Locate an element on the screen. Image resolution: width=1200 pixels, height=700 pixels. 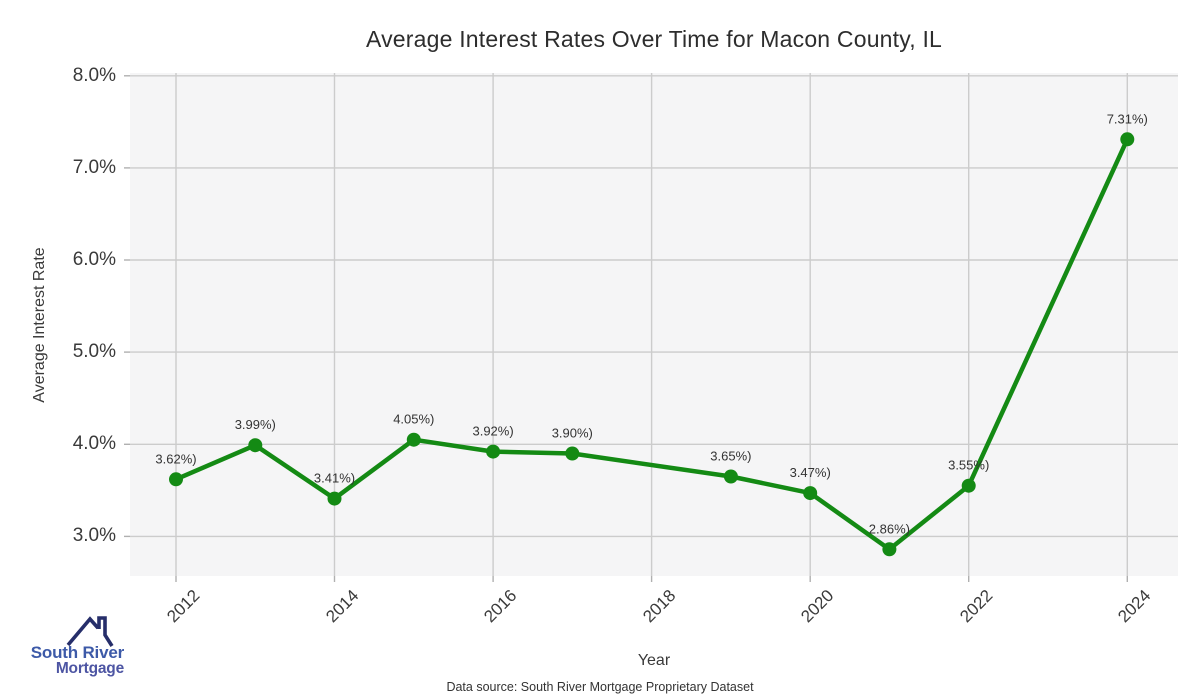
data-point-label: 3.99%) is located at coordinates (255, 424).